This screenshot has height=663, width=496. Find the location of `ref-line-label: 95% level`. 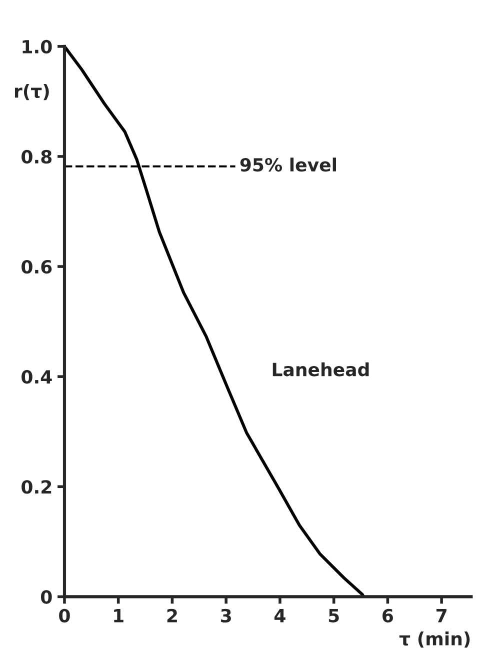

ref-line-label: 95% level is located at coordinates (288, 165).